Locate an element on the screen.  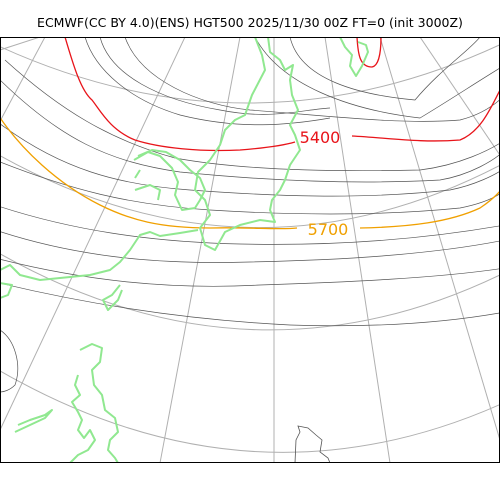
contour-label-5400: 5400 is located at coordinates (320, 137).